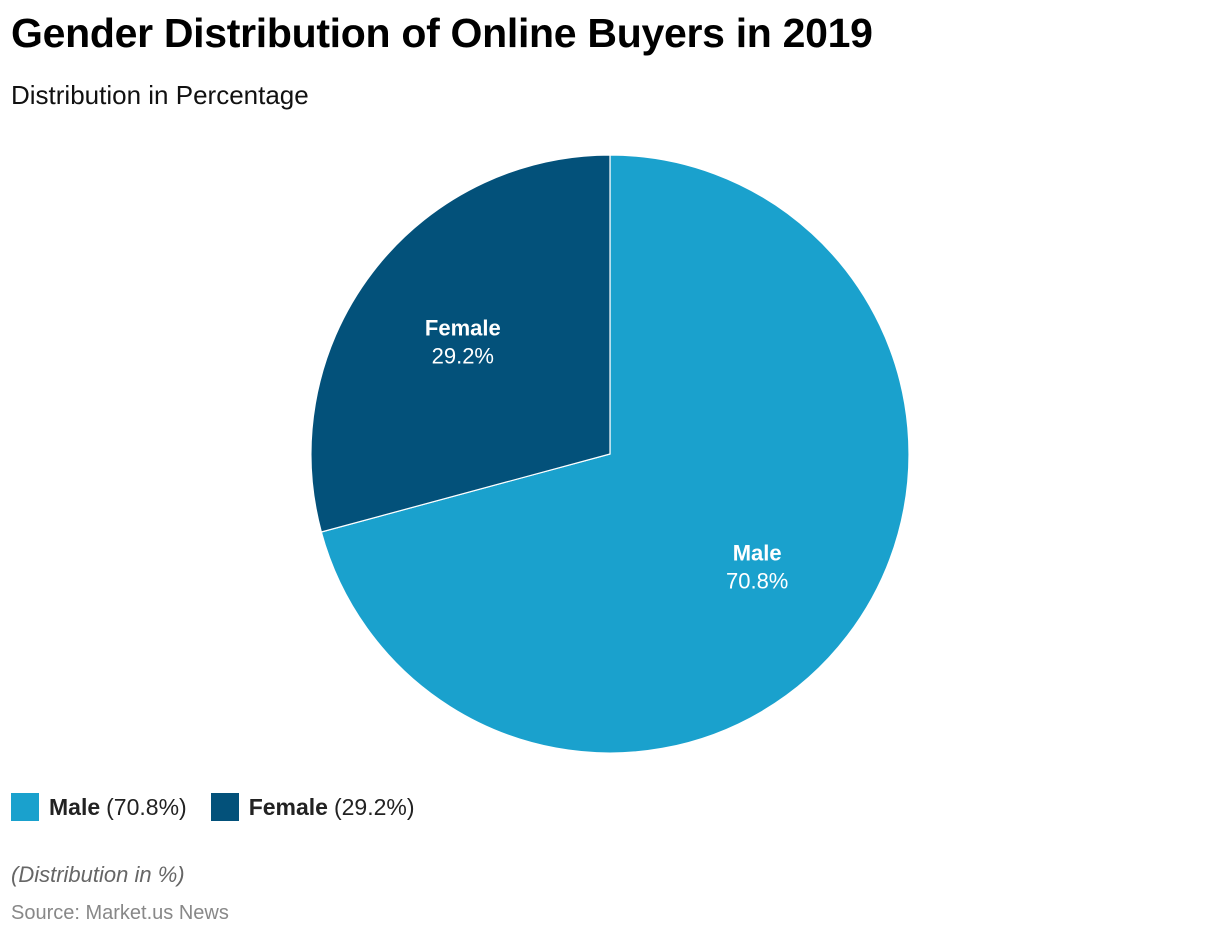  I want to click on legend-swatch-female, so click(224, 807).